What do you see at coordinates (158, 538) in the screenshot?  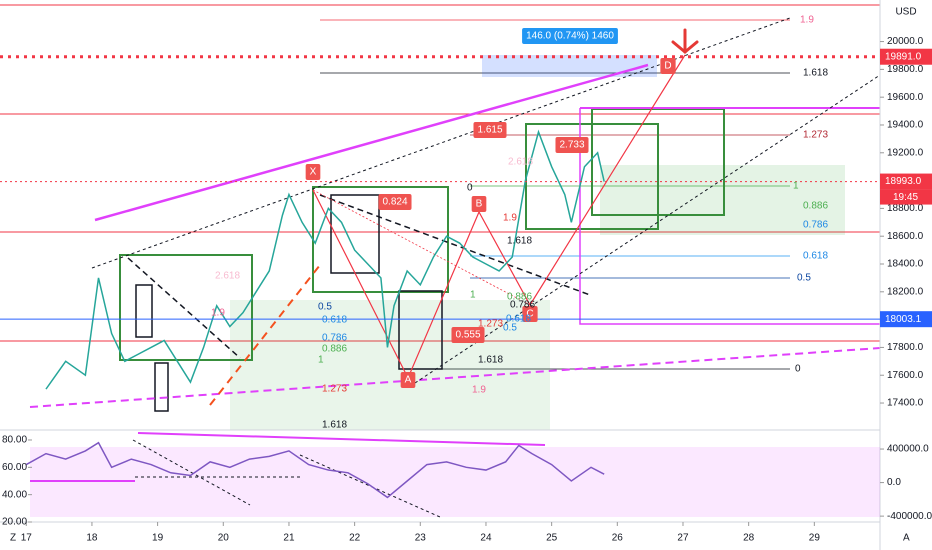 I see `x-tick-label: 19` at bounding box center [158, 538].